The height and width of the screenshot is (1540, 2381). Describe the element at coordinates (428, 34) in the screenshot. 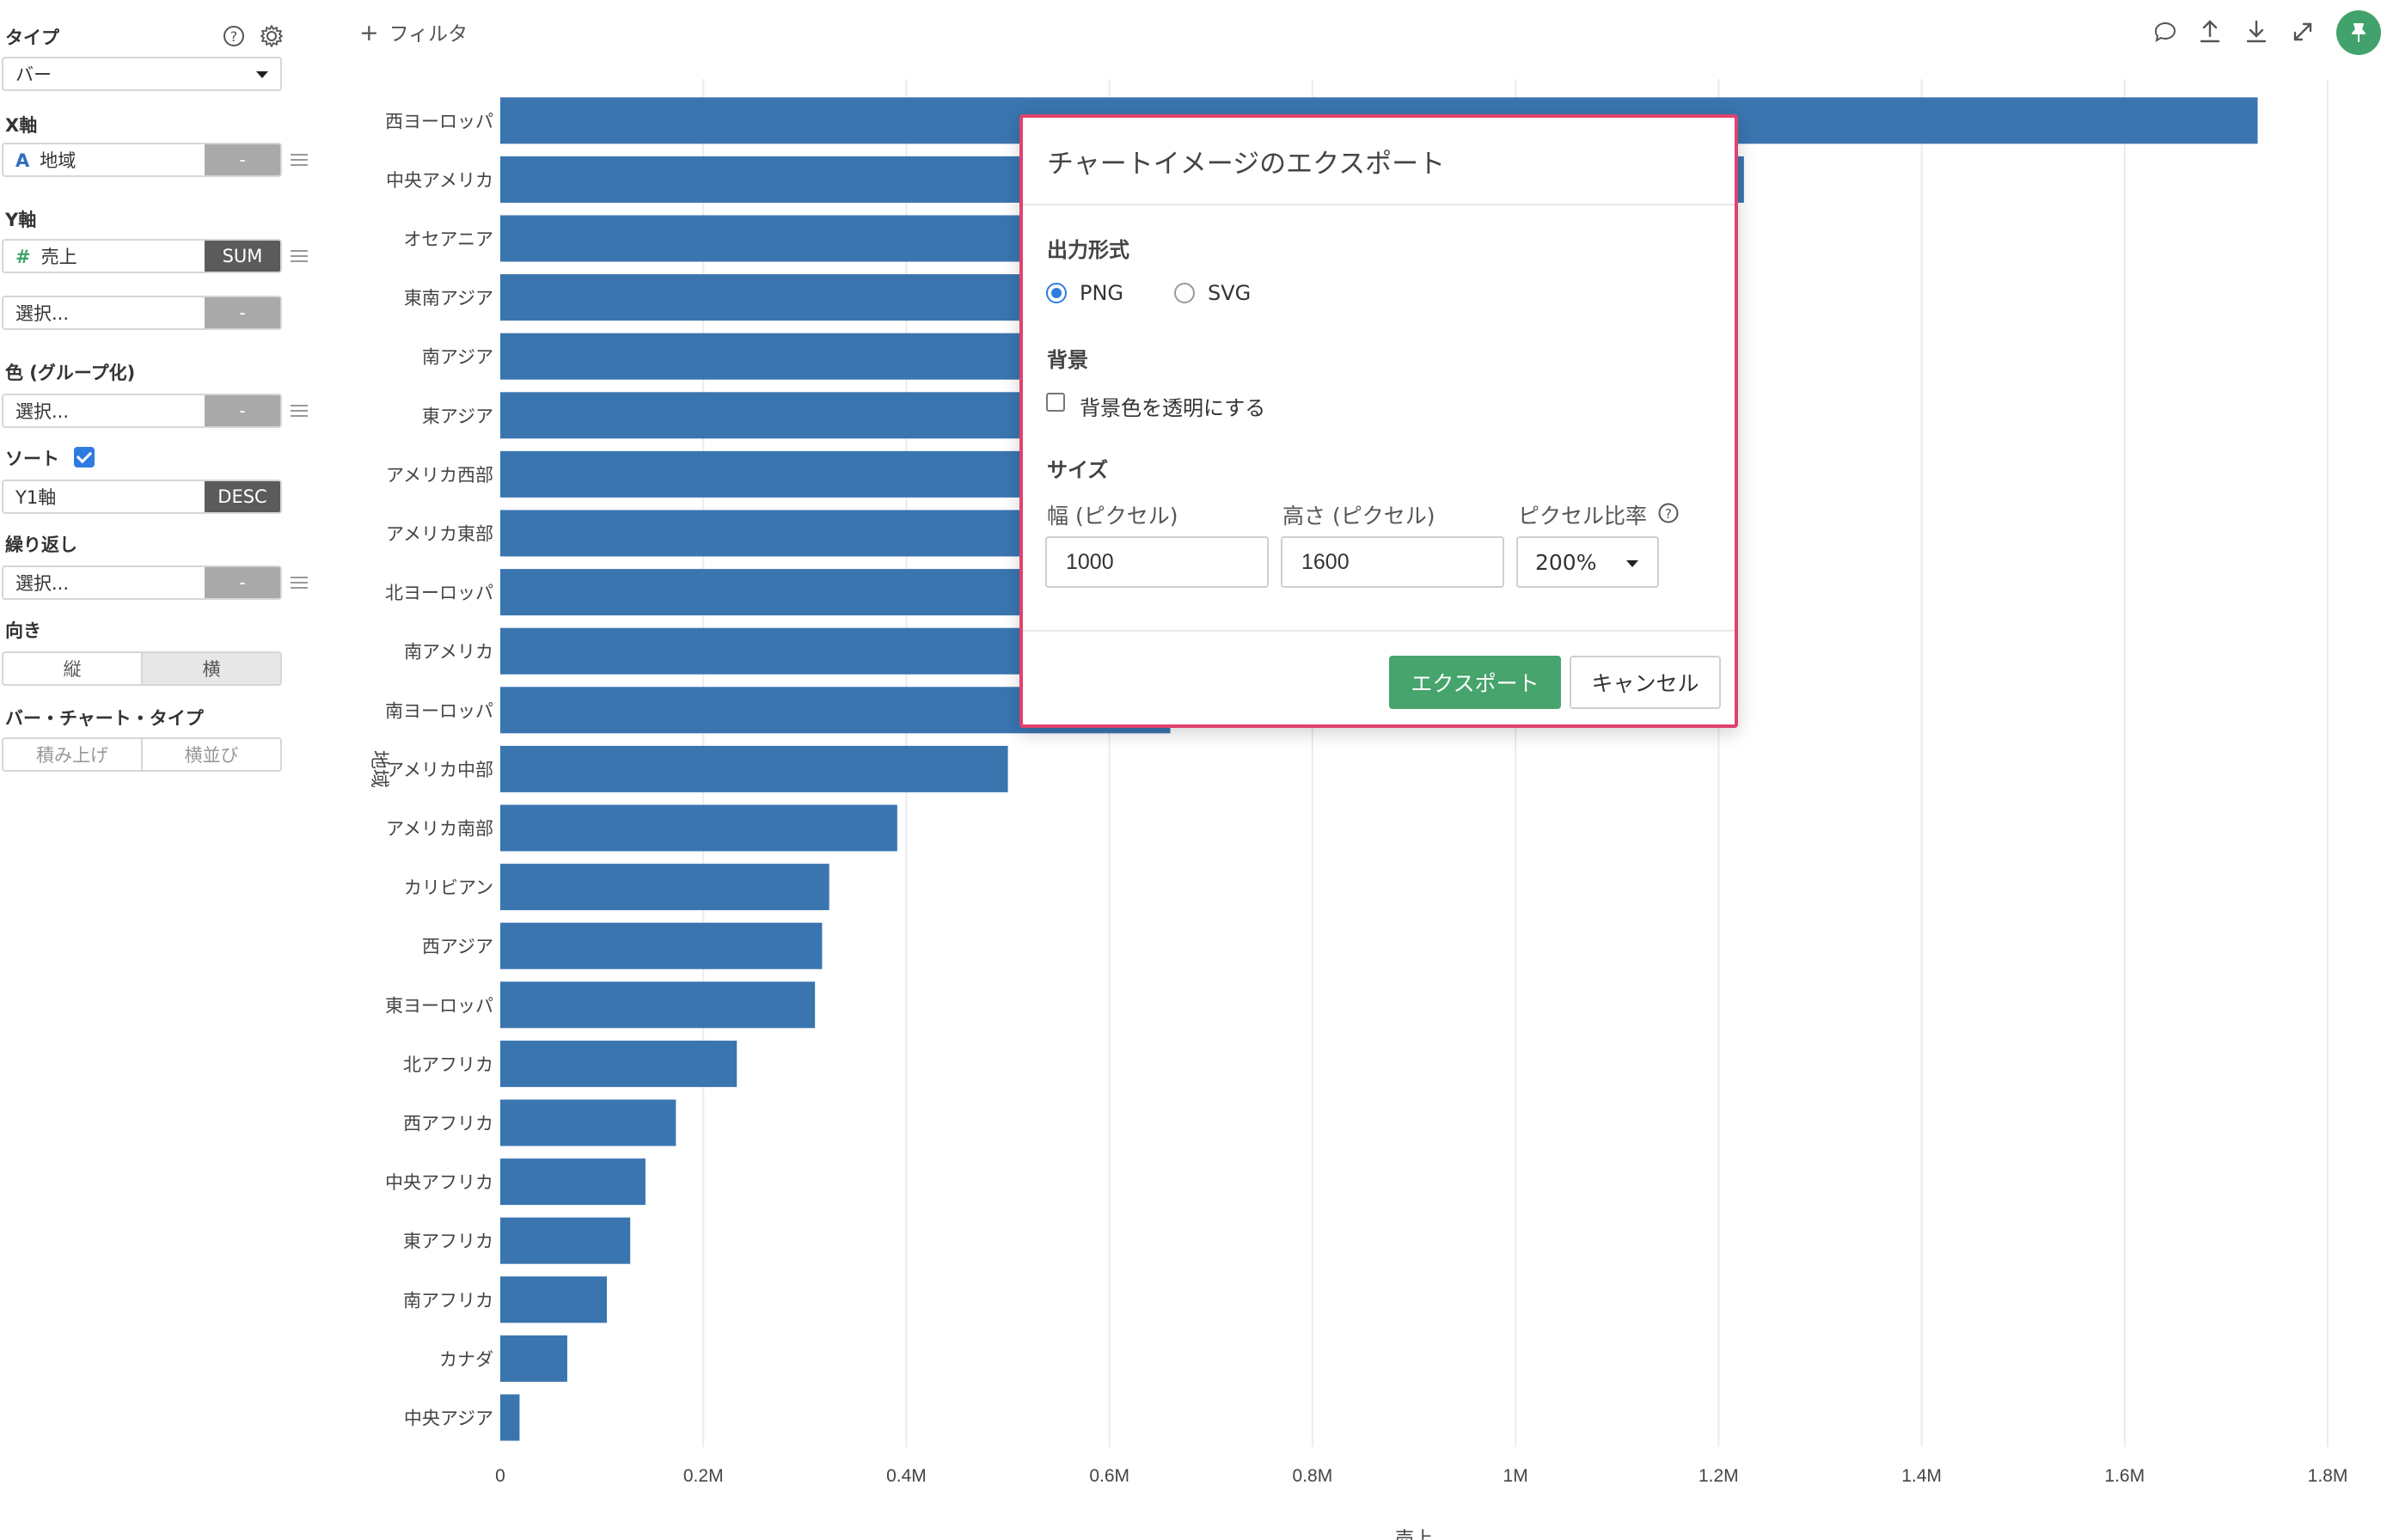

I see `filter-label: フィルタ` at that location.